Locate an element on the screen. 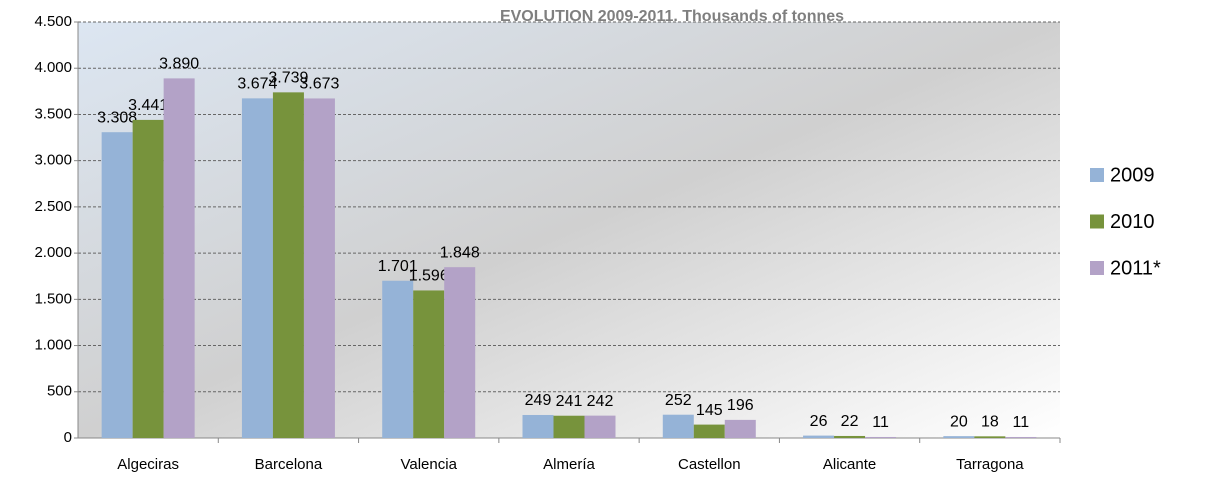 The image size is (1221, 486). data-label: 3.739 is located at coordinates (288, 78).